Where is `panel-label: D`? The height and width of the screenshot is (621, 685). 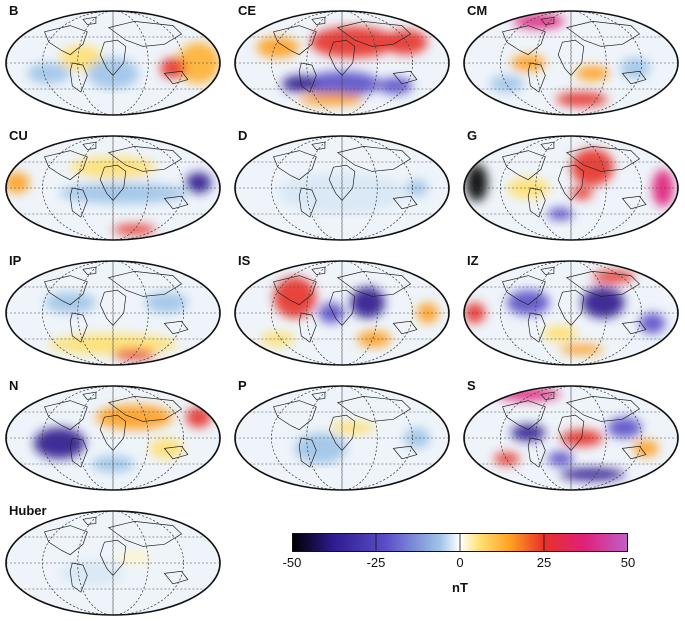
panel-label: D is located at coordinates (243, 135).